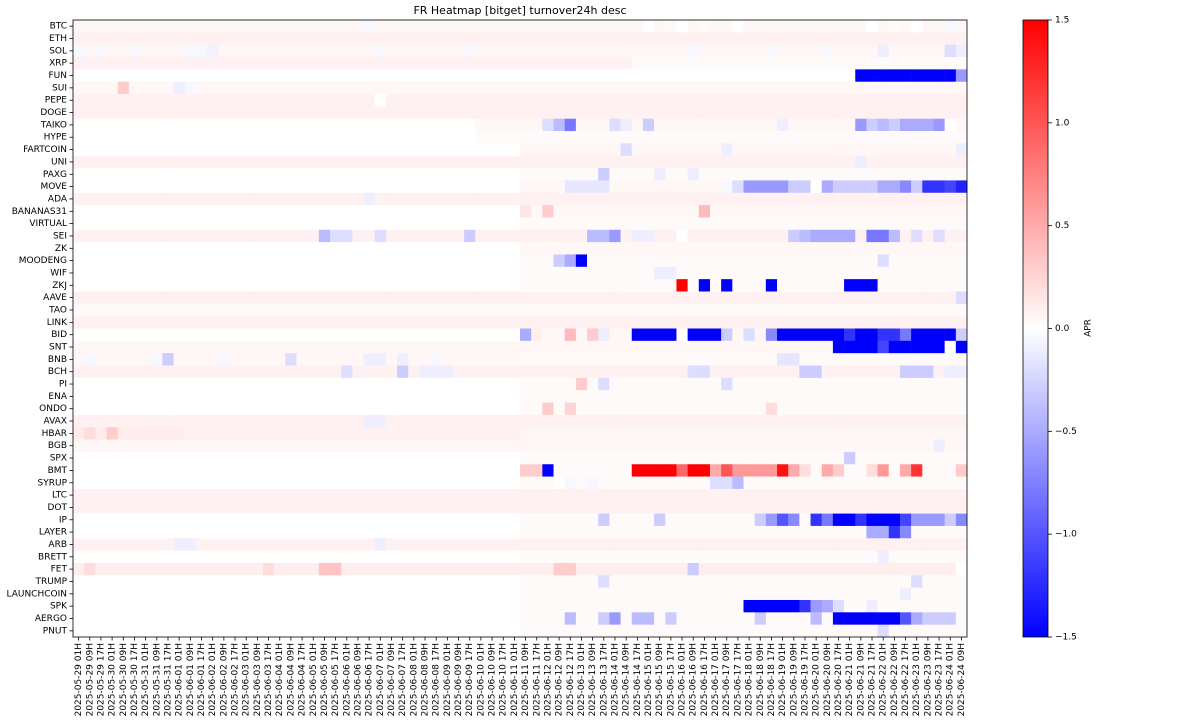 Image resolution: width=1200 pixels, height=724 pixels. What do you see at coordinates (314, 679) in the screenshot?
I see `x-tick-label: 2025-06-05 01H` at bounding box center [314, 679].